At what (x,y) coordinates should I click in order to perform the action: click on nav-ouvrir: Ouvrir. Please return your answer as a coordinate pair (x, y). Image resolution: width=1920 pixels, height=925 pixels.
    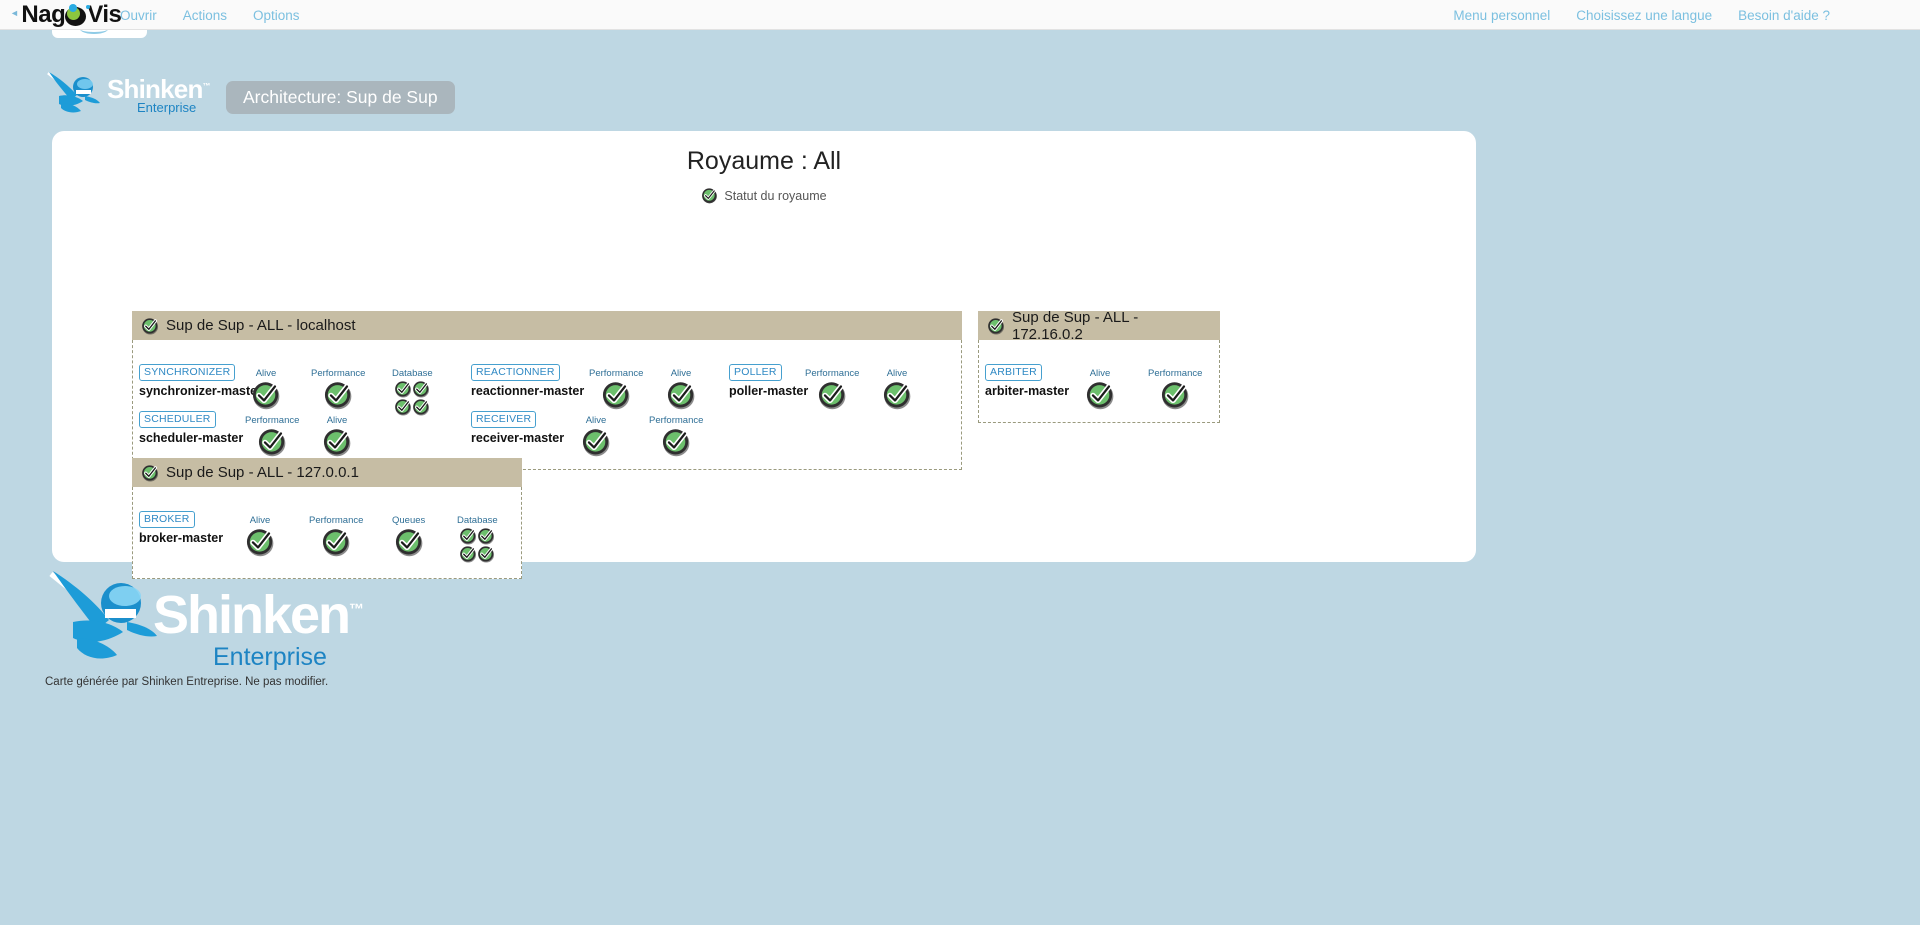
    Looking at the image, I should click on (138, 15).